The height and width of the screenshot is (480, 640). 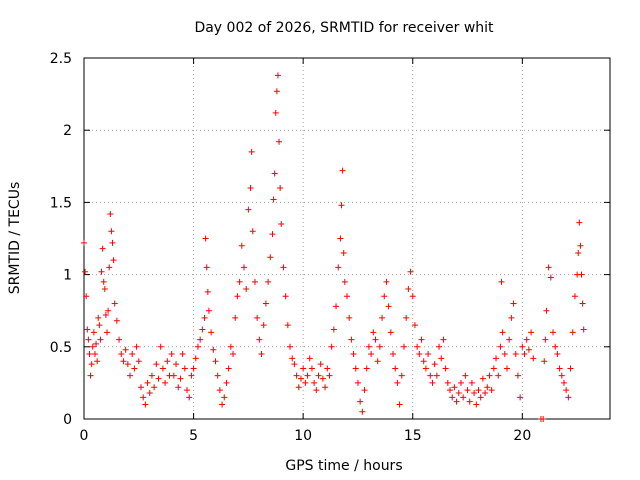 What do you see at coordinates (343, 466) in the screenshot?
I see `x-axis-label: GPS time / hours` at bounding box center [343, 466].